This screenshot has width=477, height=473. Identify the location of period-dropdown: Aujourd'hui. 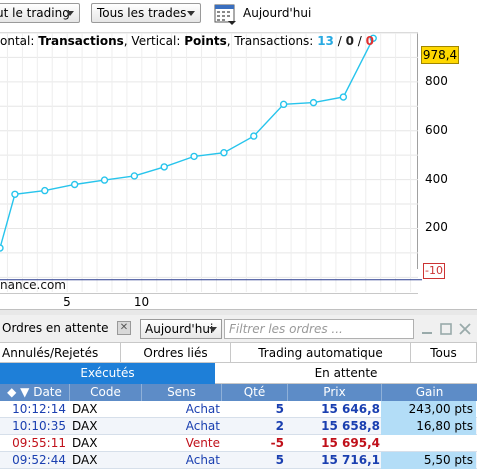
(181, 329).